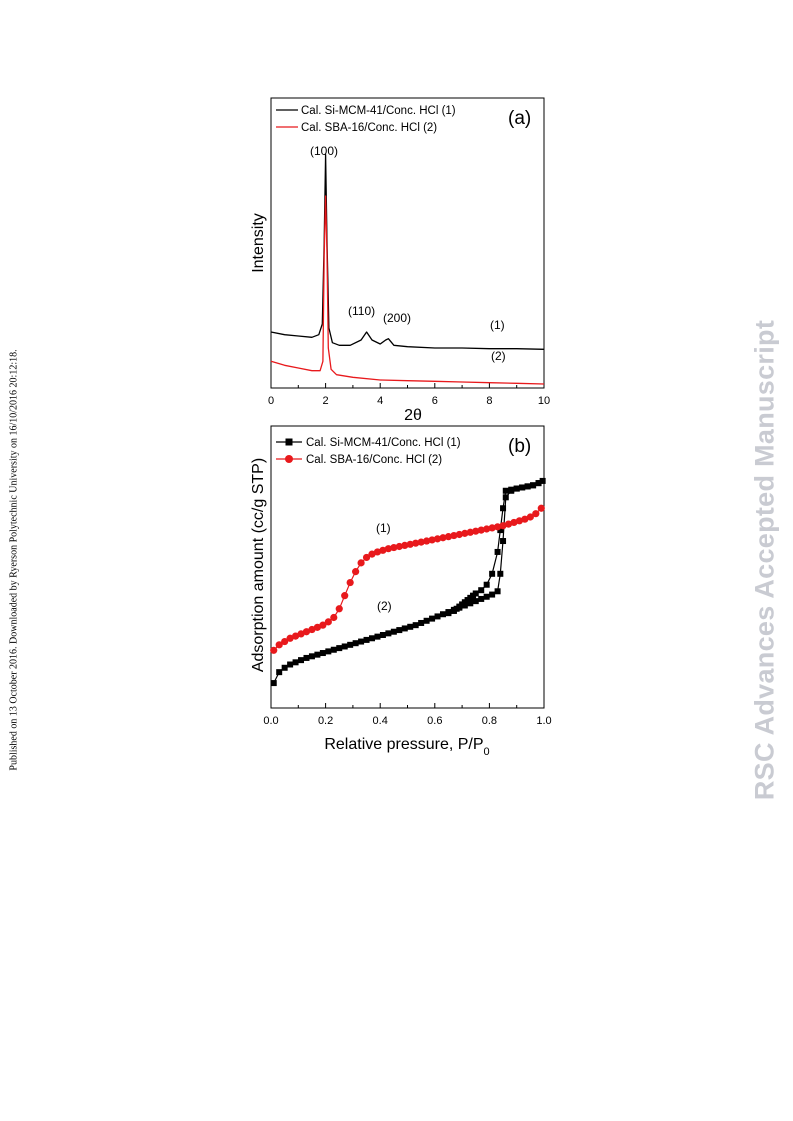  Describe the element at coordinates (403, 744) in the screenshot. I see `x-axis-title-main: Relative pressure, P/P` at that location.